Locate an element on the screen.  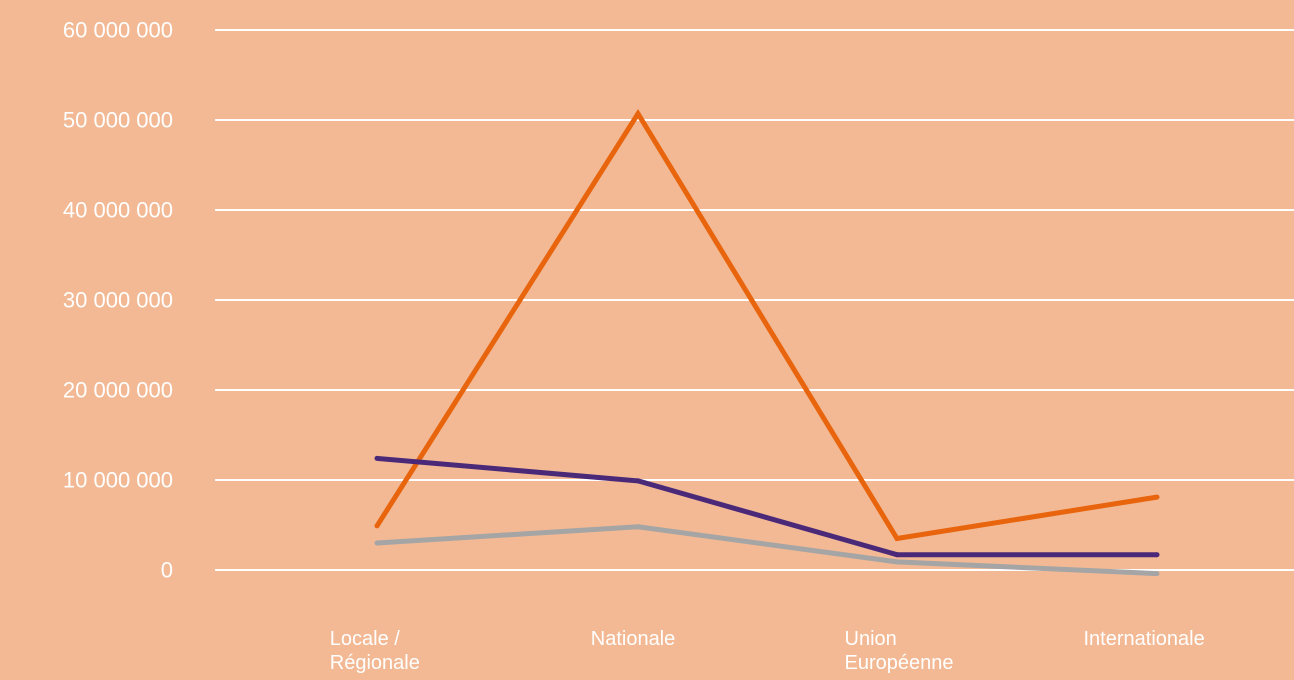
x-category-label: Locale / Régionale is located at coordinates (375, 651).